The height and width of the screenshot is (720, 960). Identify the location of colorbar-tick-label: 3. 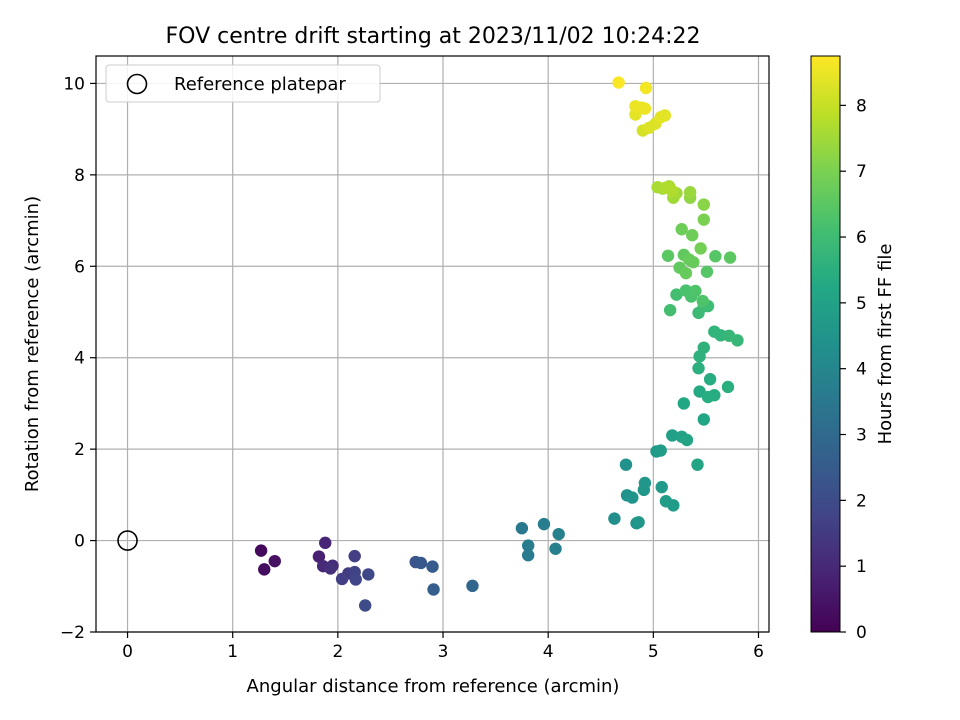
(861, 436).